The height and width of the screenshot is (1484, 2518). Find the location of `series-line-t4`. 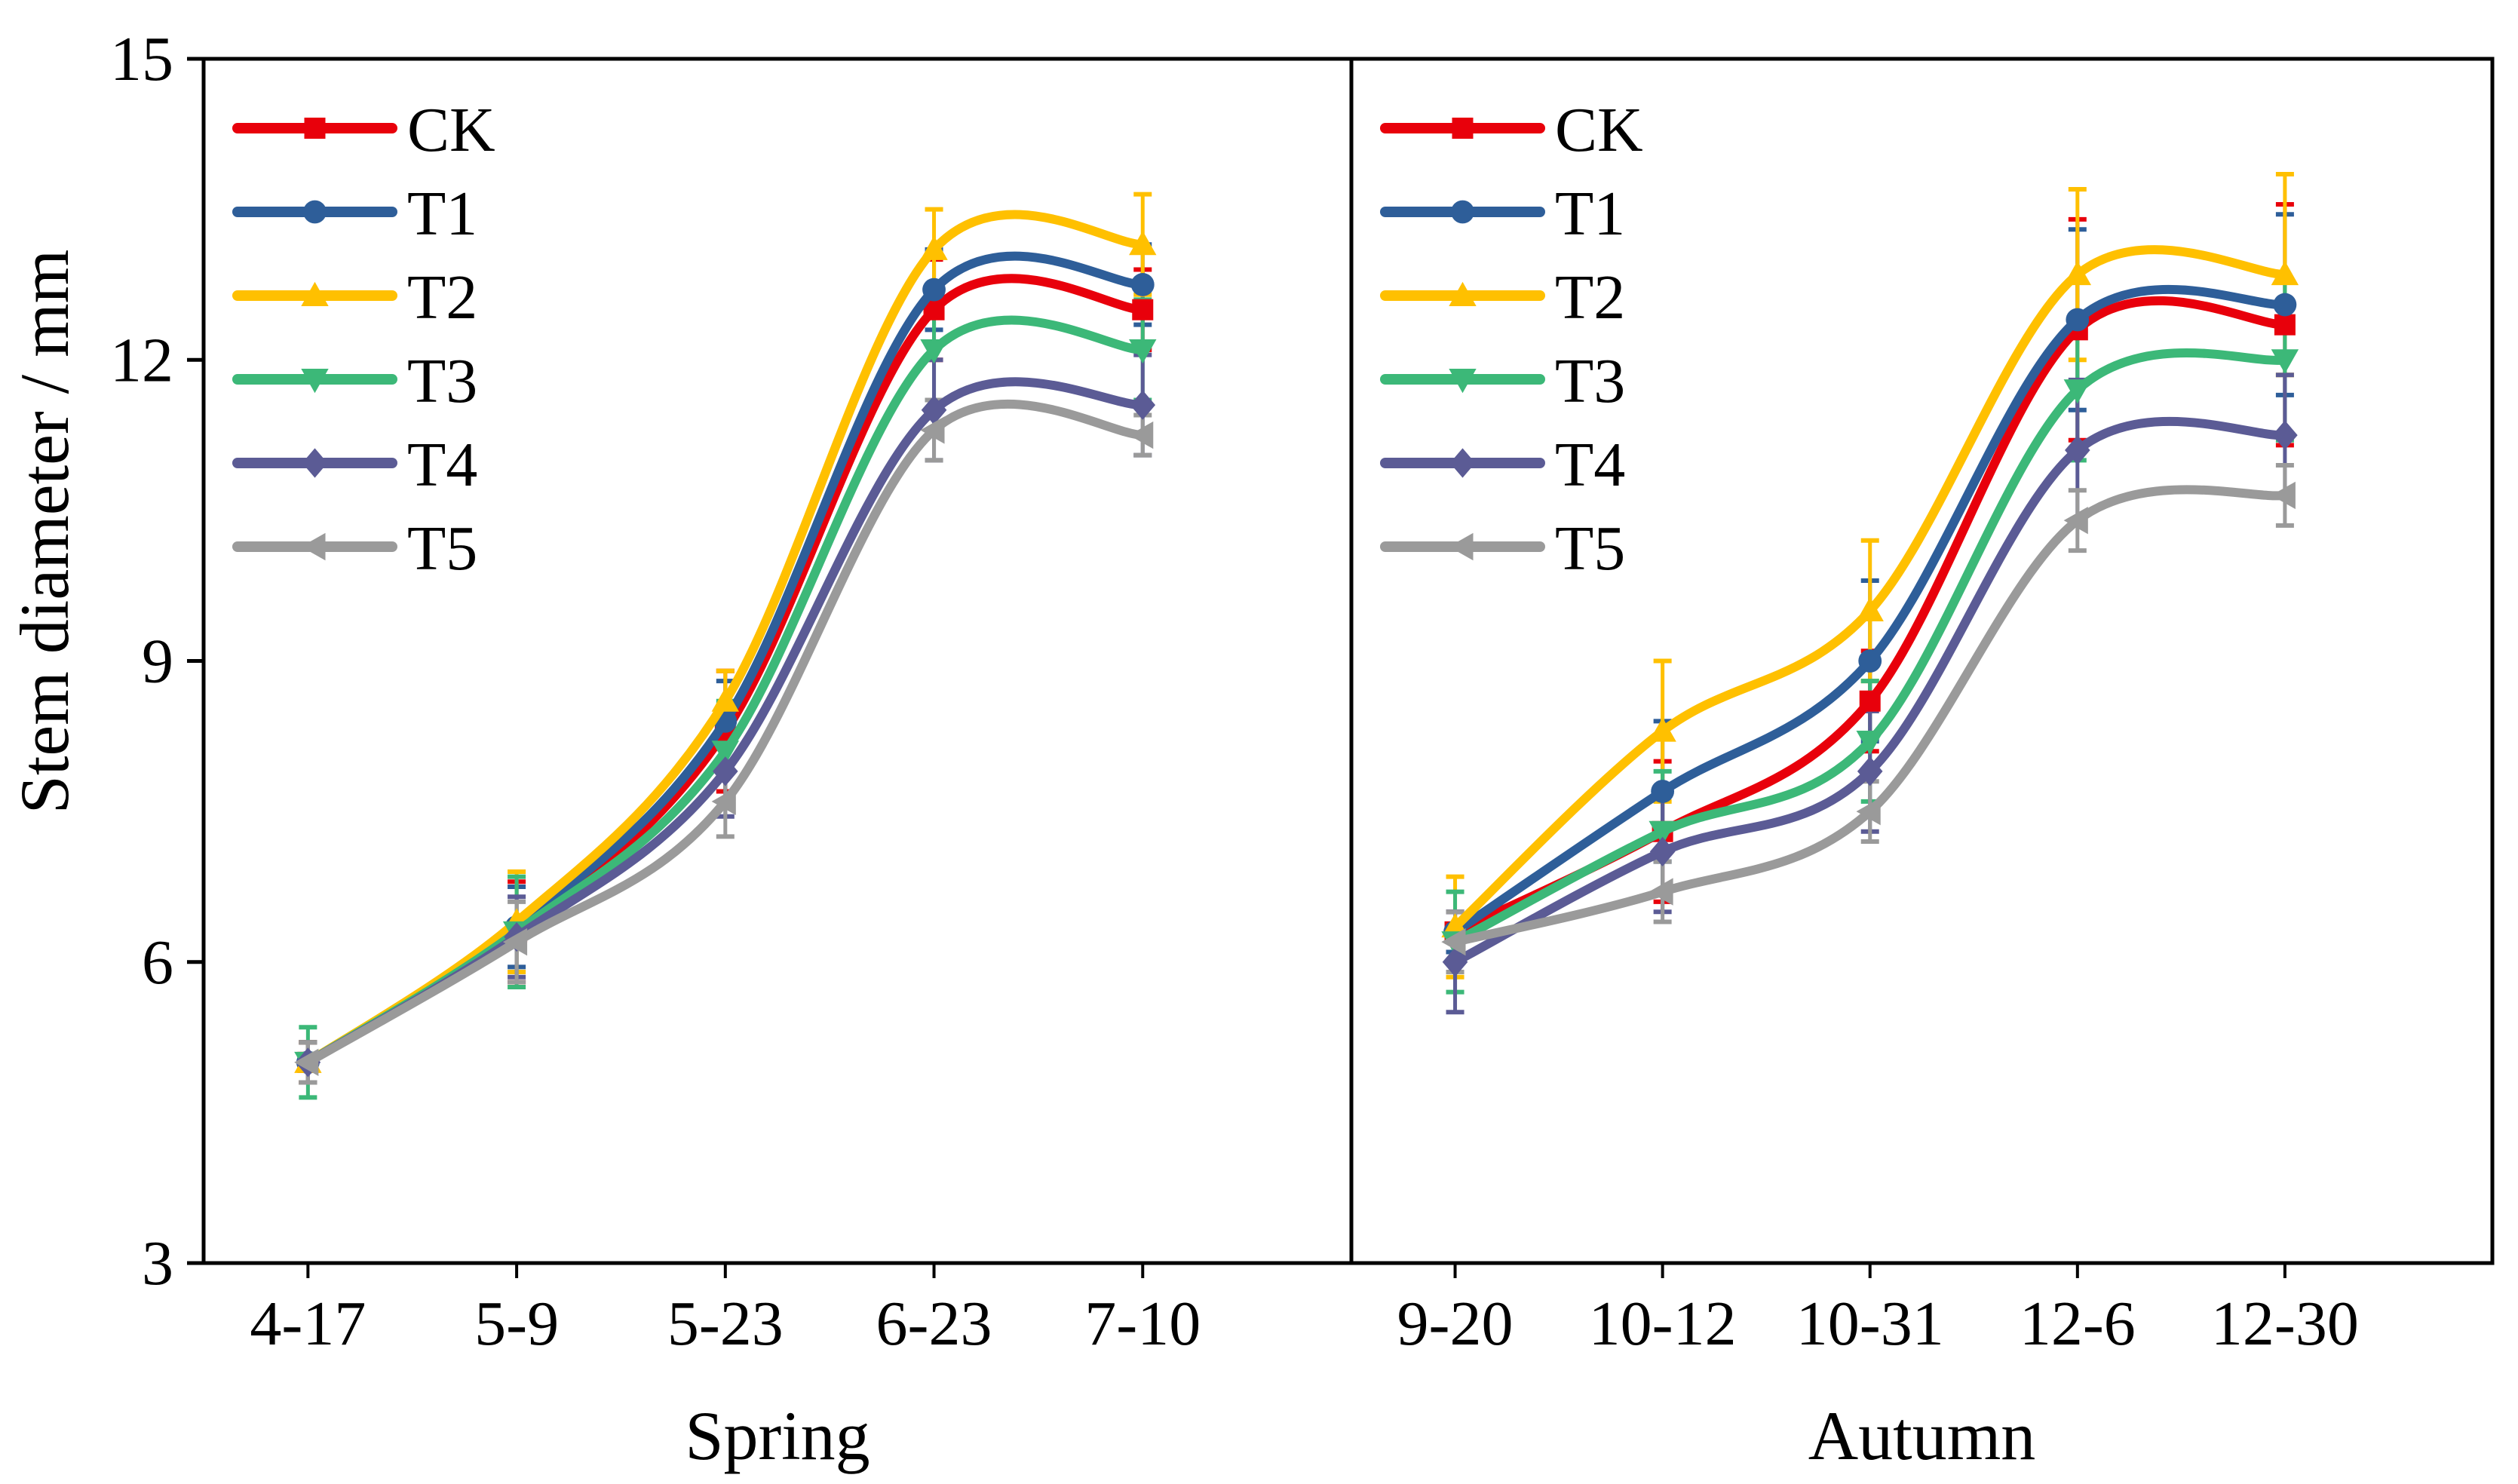

series-line-t4 is located at coordinates (1870, 691).